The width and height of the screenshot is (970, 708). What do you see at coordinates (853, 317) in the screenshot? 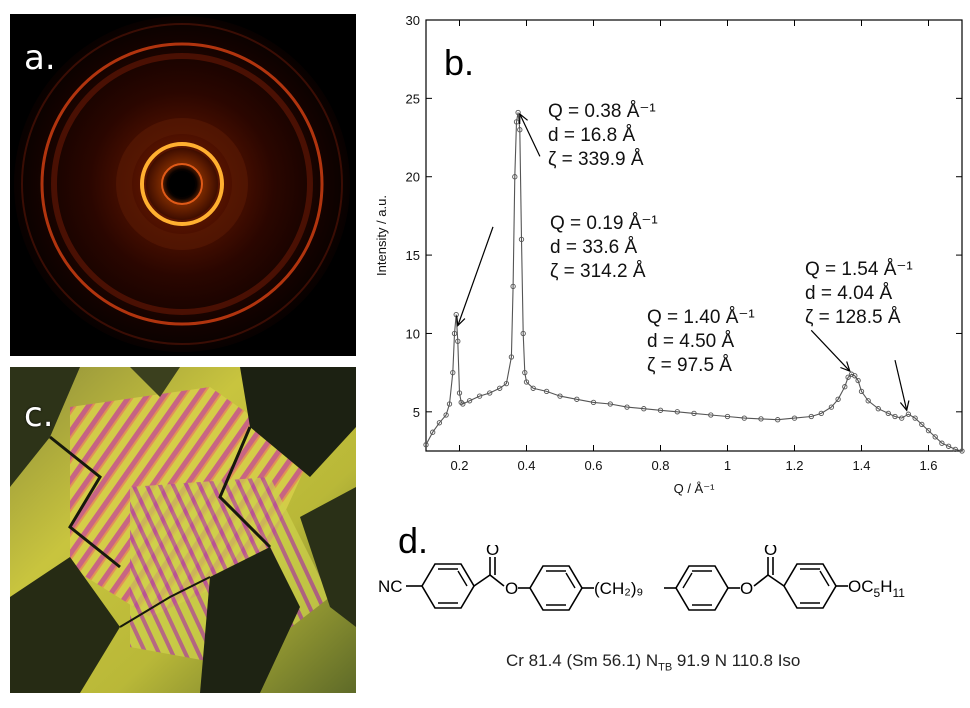
I see `annotation-line: ζ = 128.5 Å` at bounding box center [853, 317].